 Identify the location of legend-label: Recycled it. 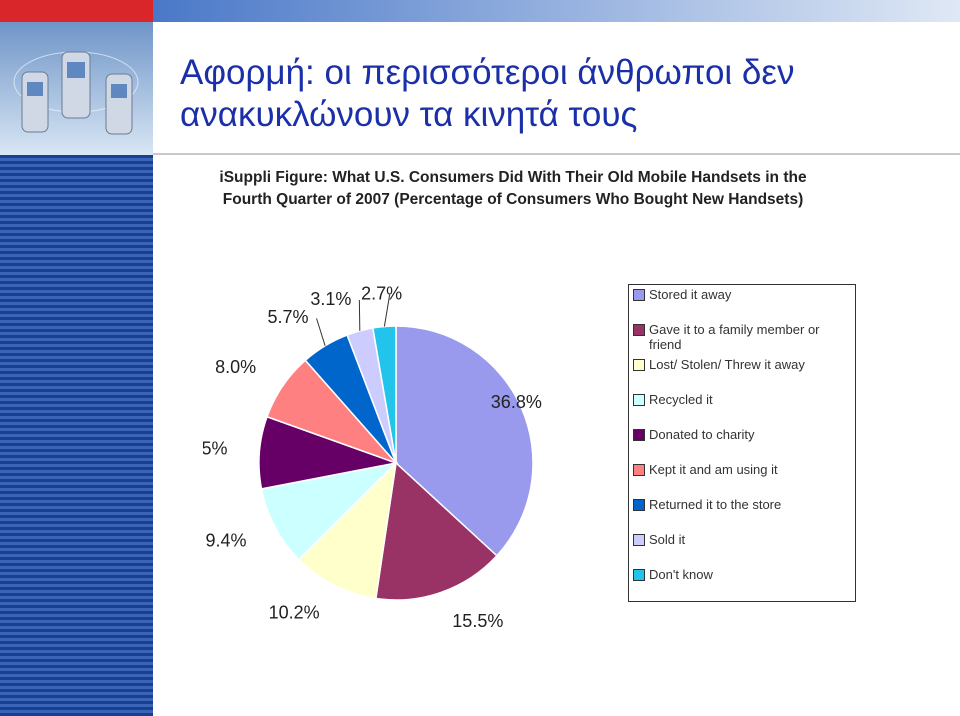
(681, 399).